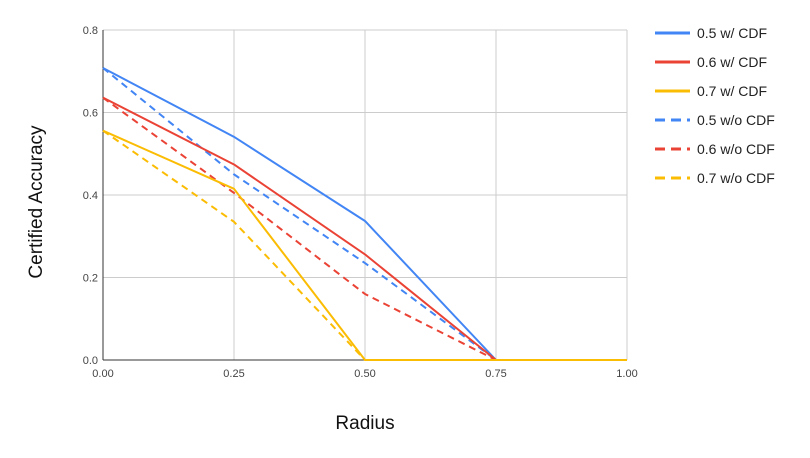 The height and width of the screenshot is (458, 810). I want to click on y-tick-label: 0.0, so click(90, 361).